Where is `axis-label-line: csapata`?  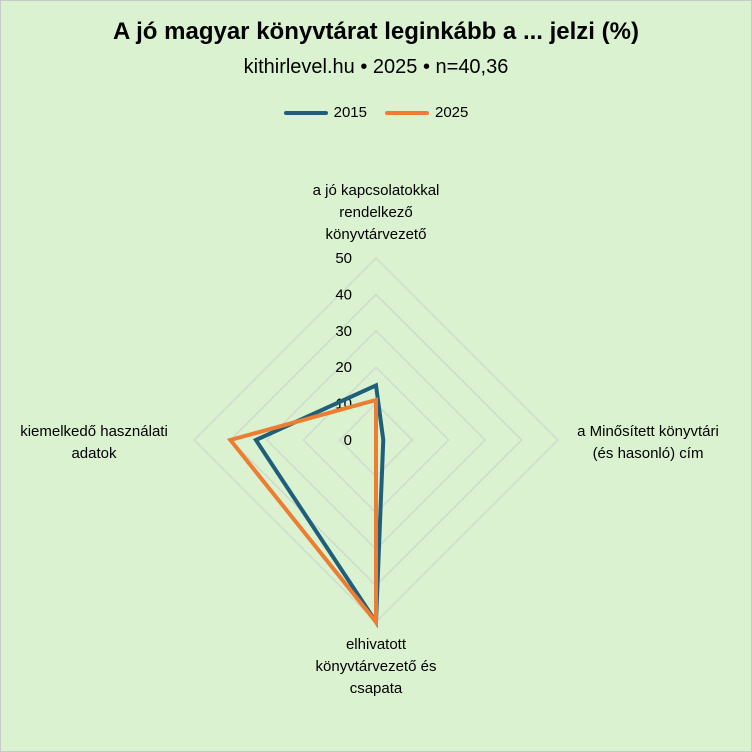
axis-label-line: csapata is located at coordinates (376, 688).